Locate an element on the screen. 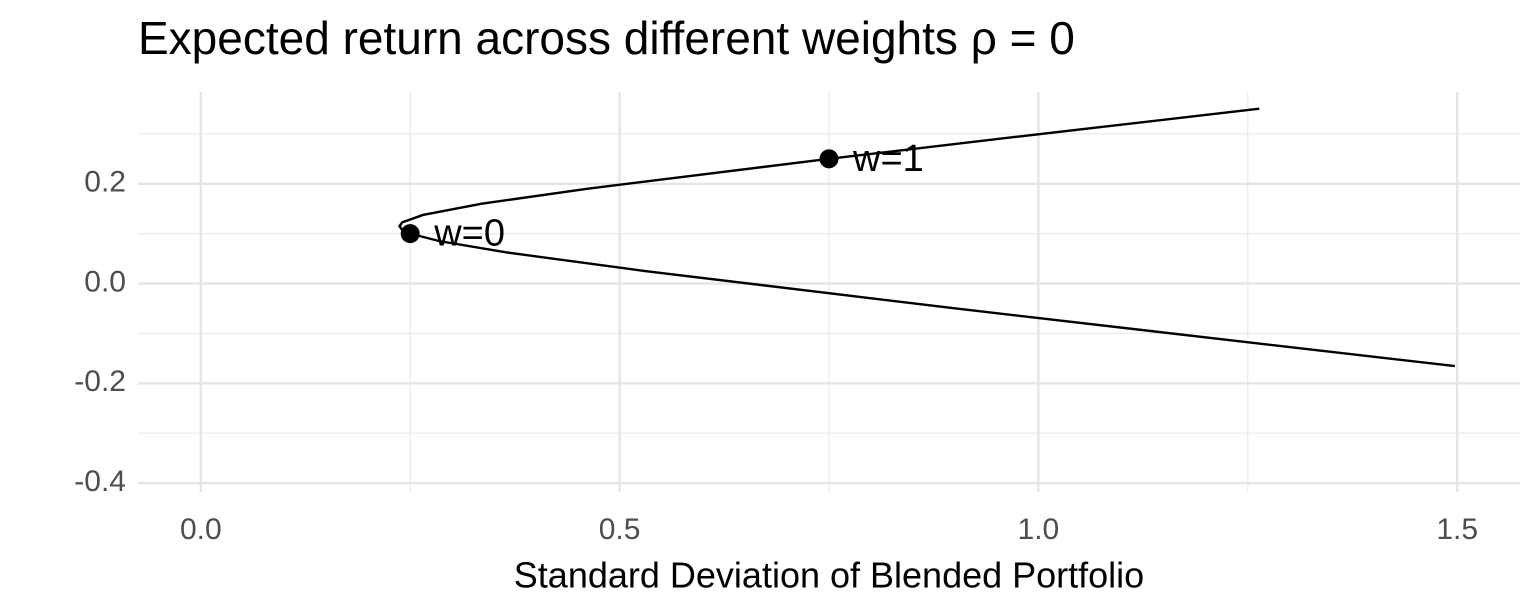 Image resolution: width=1536 pixels, height=614 pixels. x-tick-label: 1.0 is located at coordinates (1039, 529).